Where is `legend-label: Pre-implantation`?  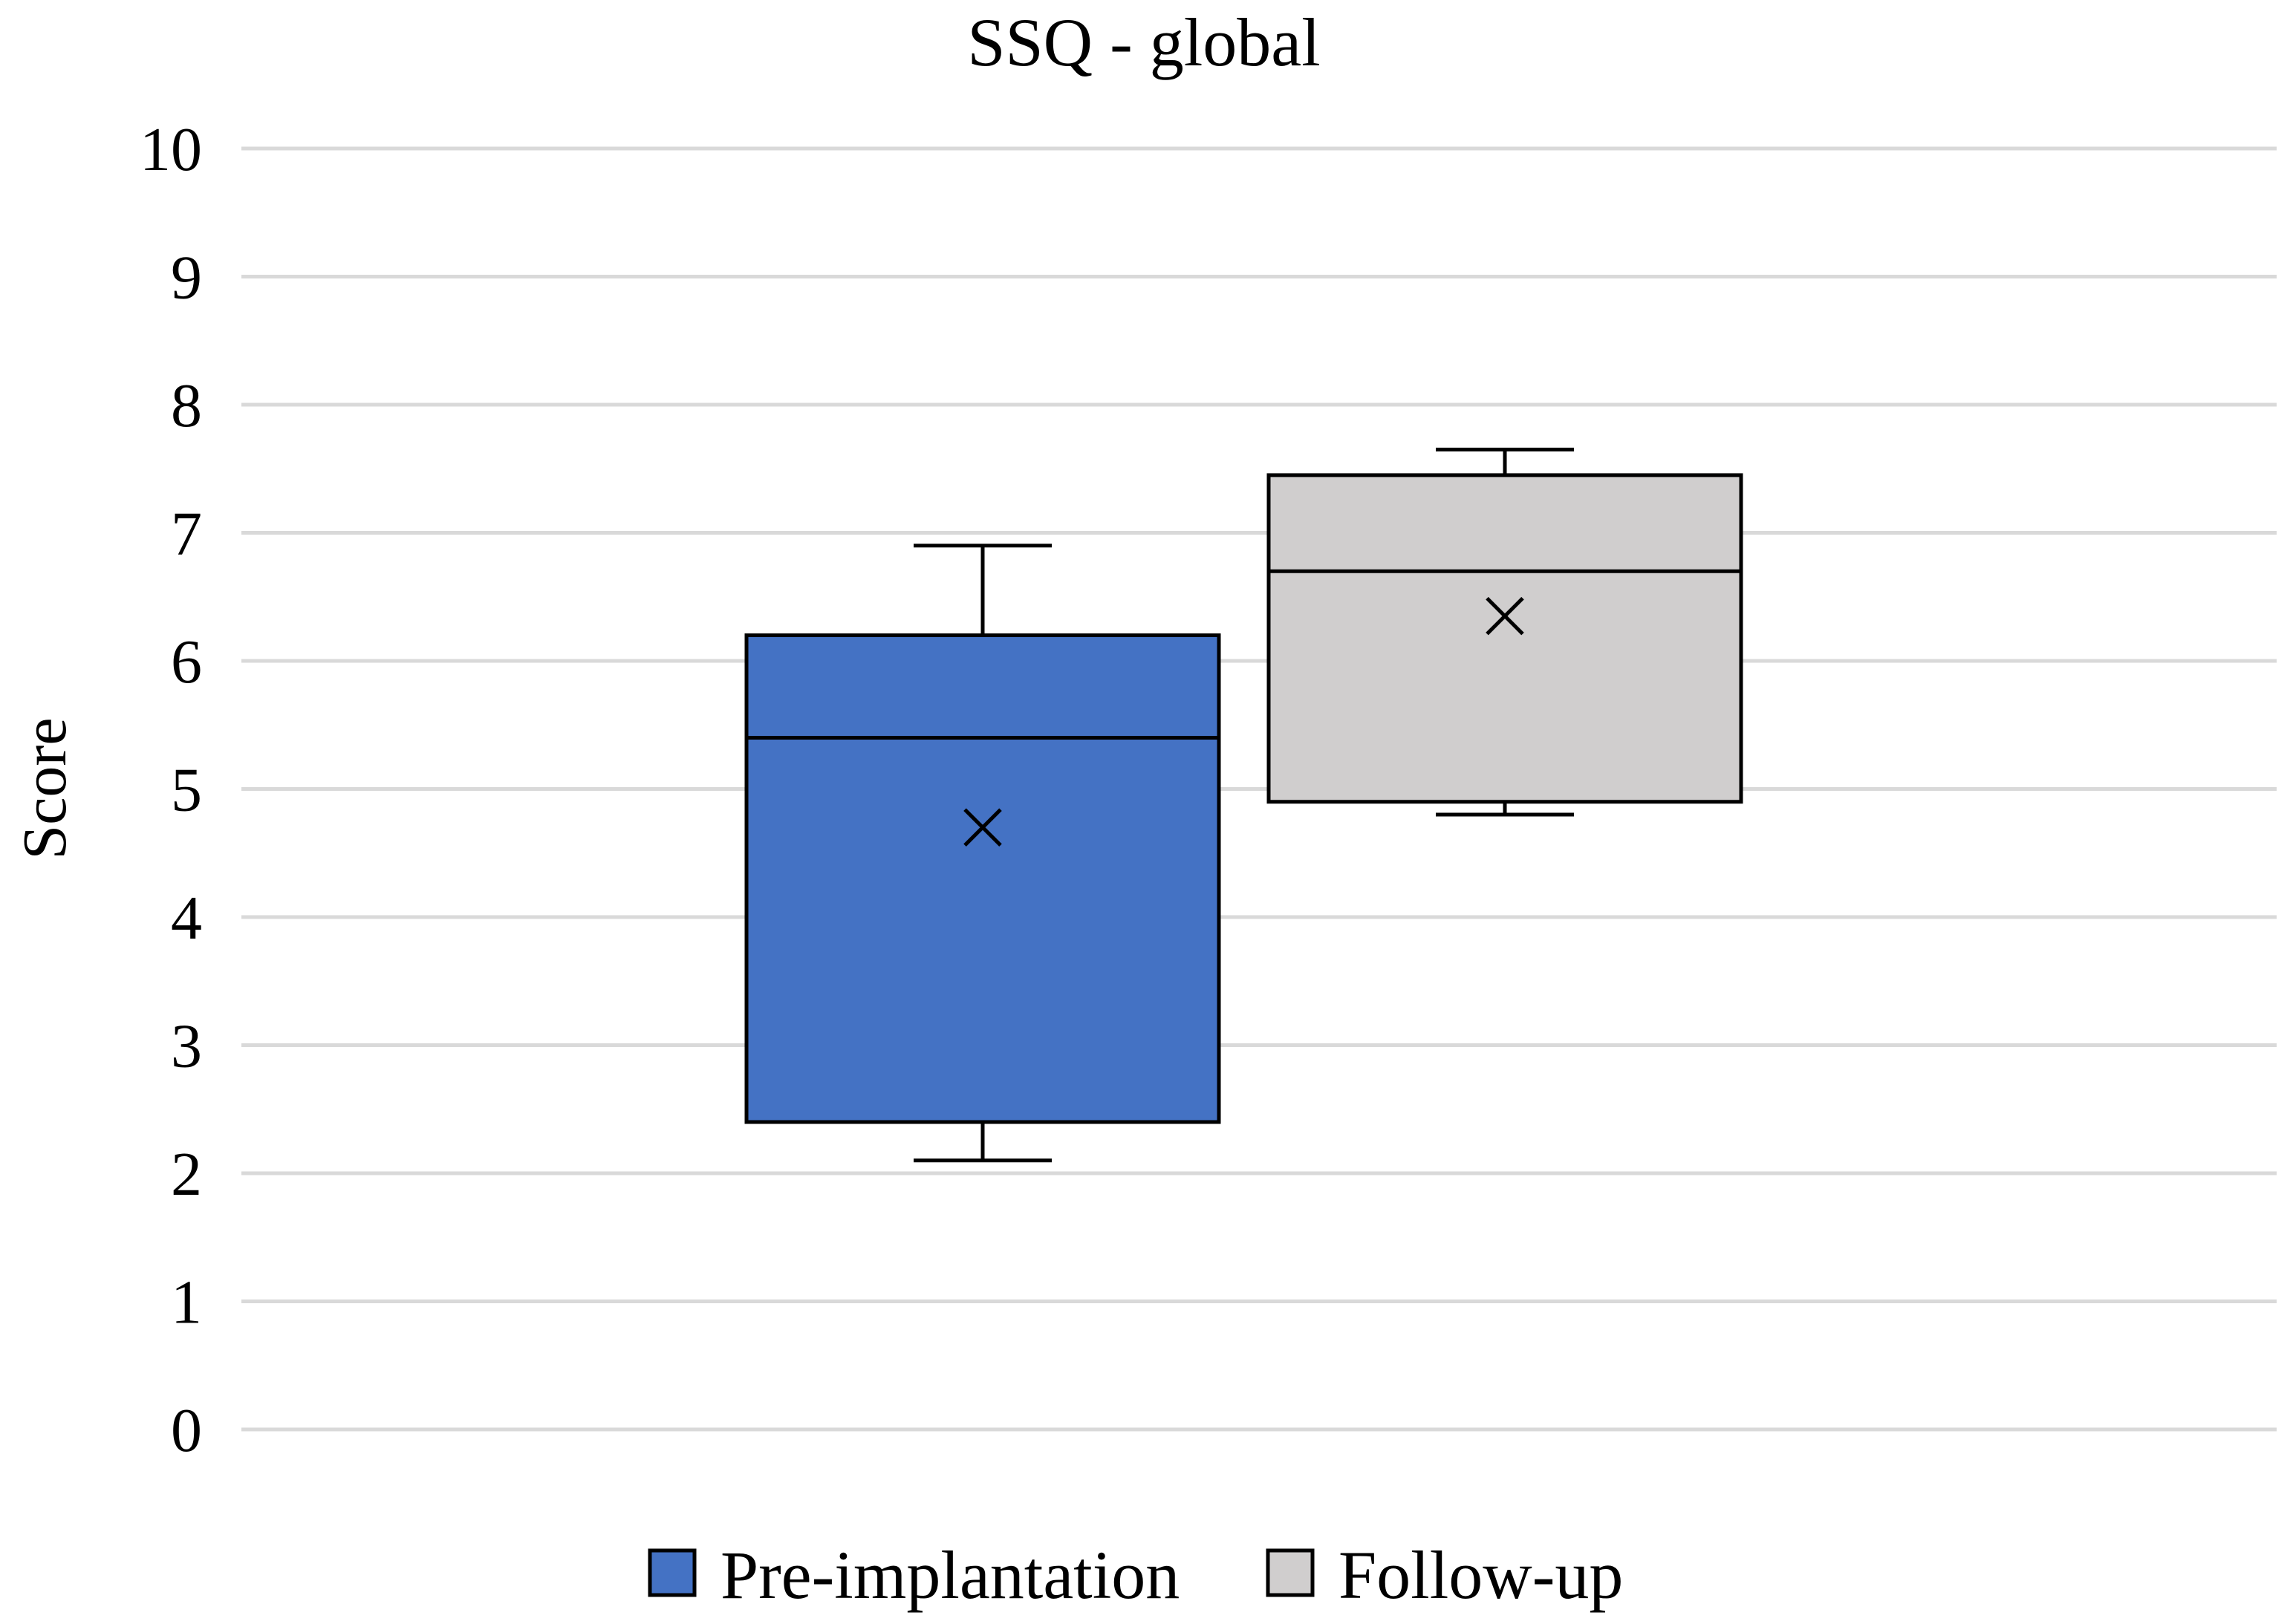 legend-label: Pre-implantation is located at coordinates (950, 1575).